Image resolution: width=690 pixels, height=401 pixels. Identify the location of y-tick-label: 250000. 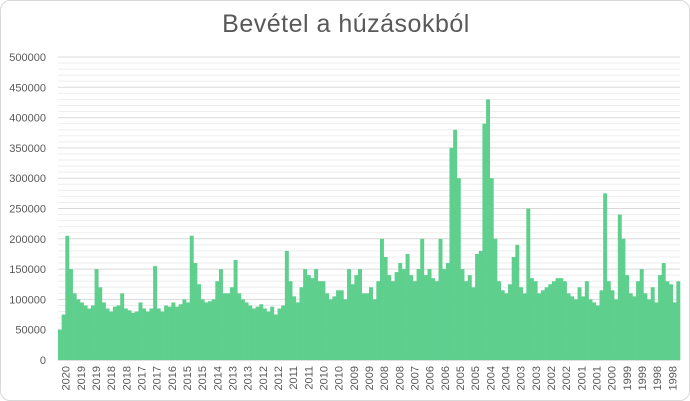
(27, 210).